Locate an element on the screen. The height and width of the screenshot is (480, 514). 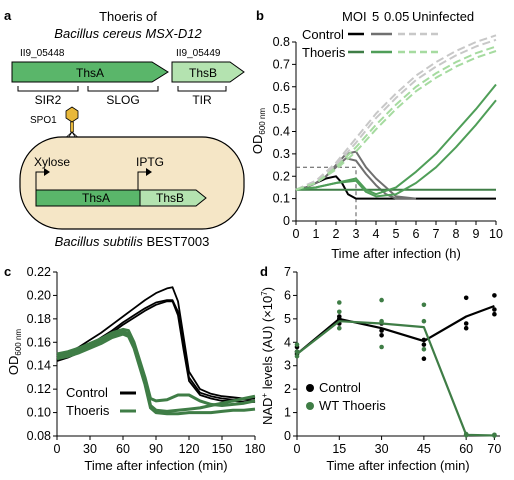
cell-gene-thsB-arrow is located at coordinates (173, 198).